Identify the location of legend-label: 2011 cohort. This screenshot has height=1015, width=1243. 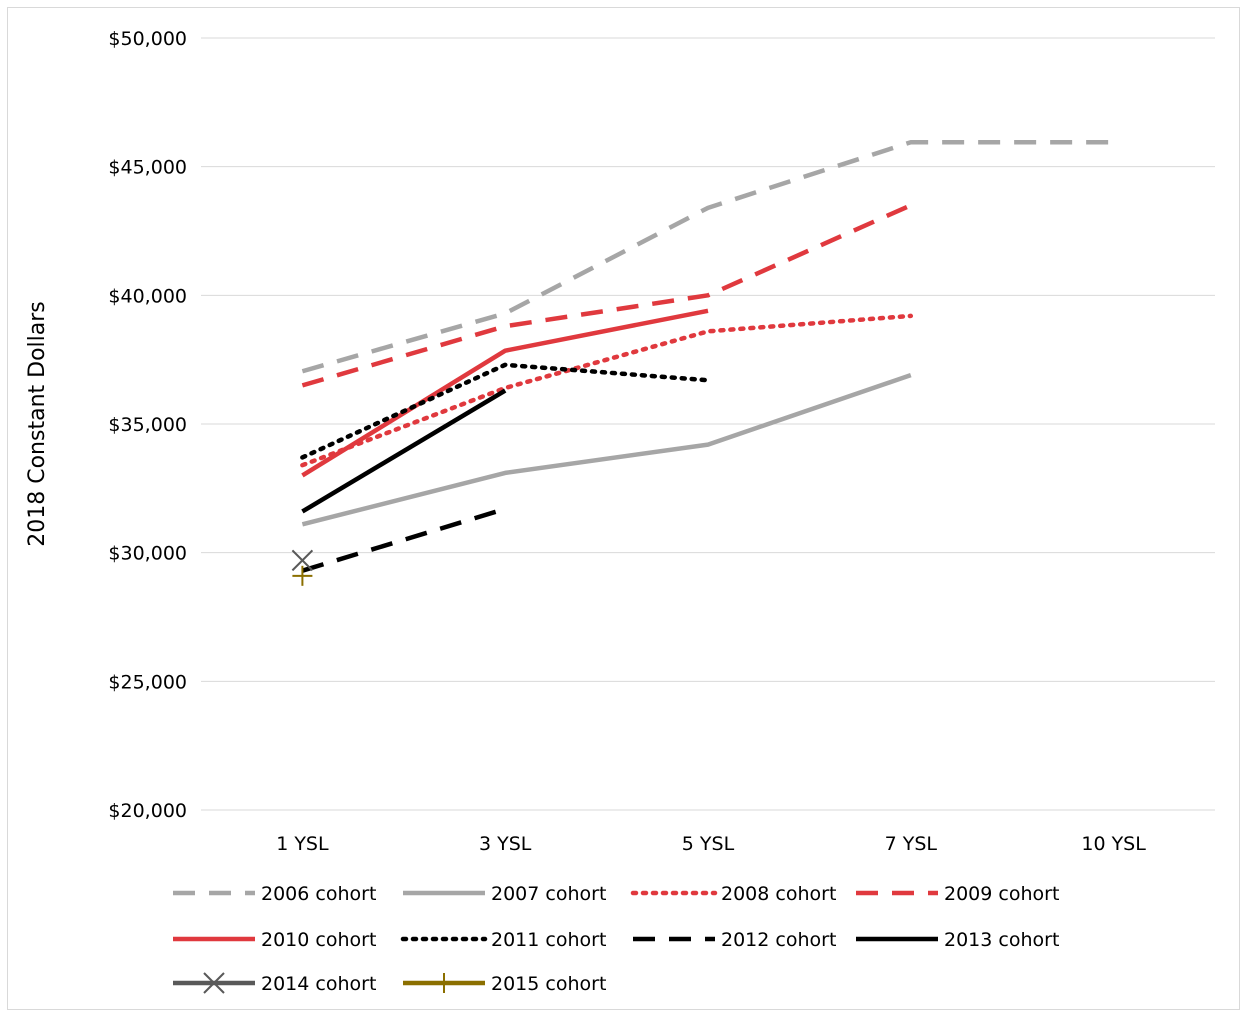
(548, 940).